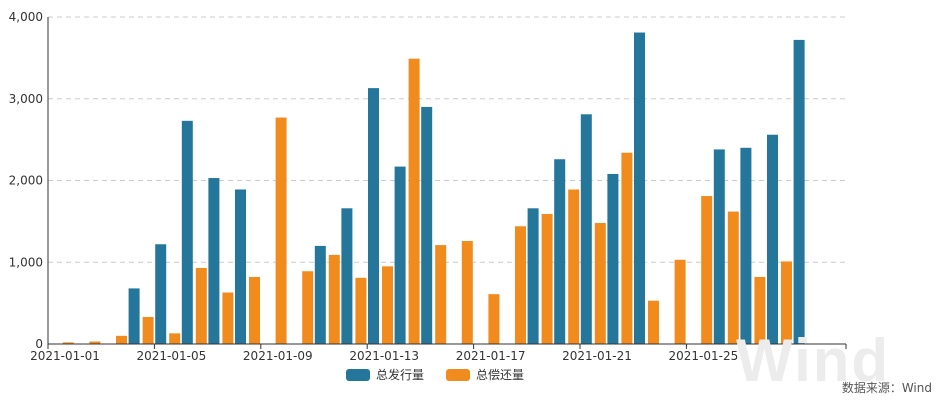 Image resolution: width=940 pixels, height=406 pixels. I want to click on y-tick-label: 0, so click(39, 344).